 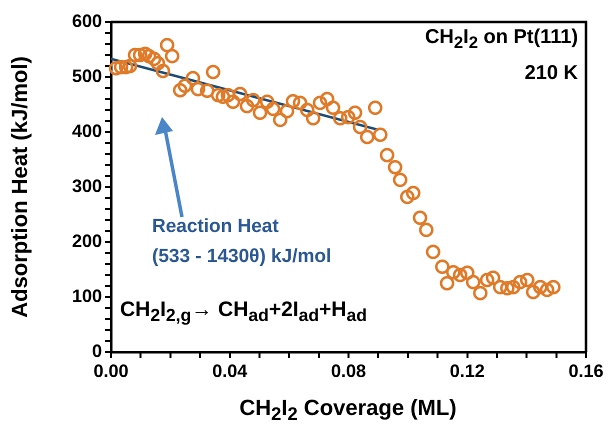 I want to click on x-tick-label: 0.00, so click(x=111, y=370).